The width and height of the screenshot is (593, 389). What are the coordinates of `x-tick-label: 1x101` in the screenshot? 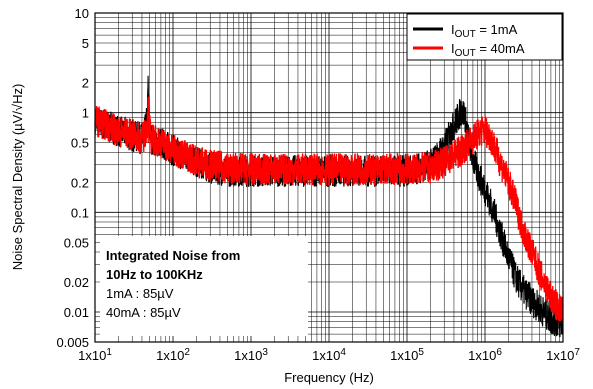 It's located at (95, 355).